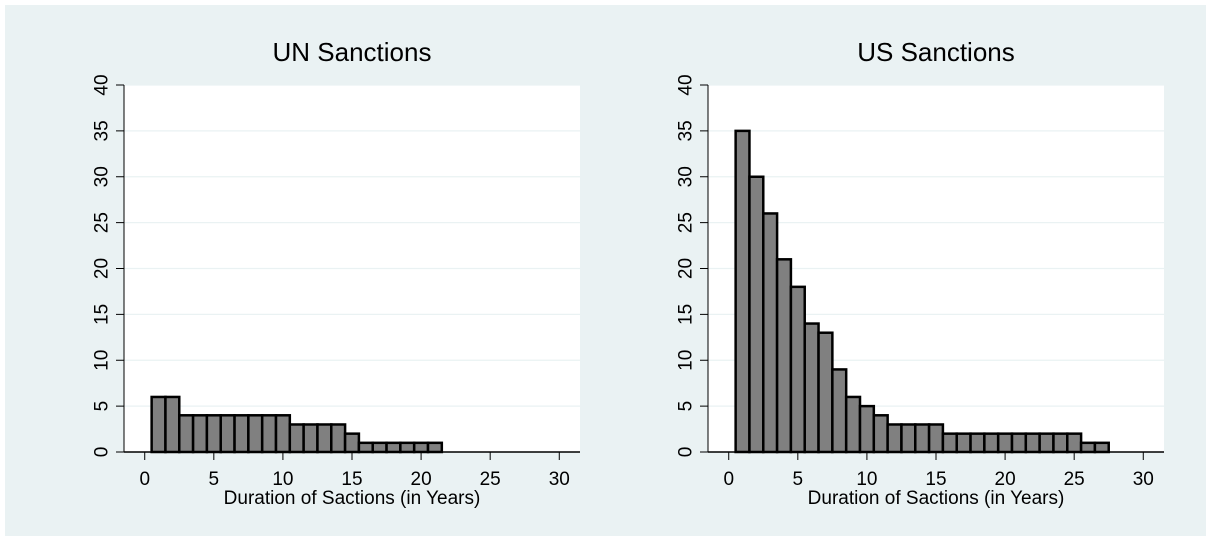 The height and width of the screenshot is (541, 1211). I want to click on chart-title: US Sanctions, so click(936, 52).